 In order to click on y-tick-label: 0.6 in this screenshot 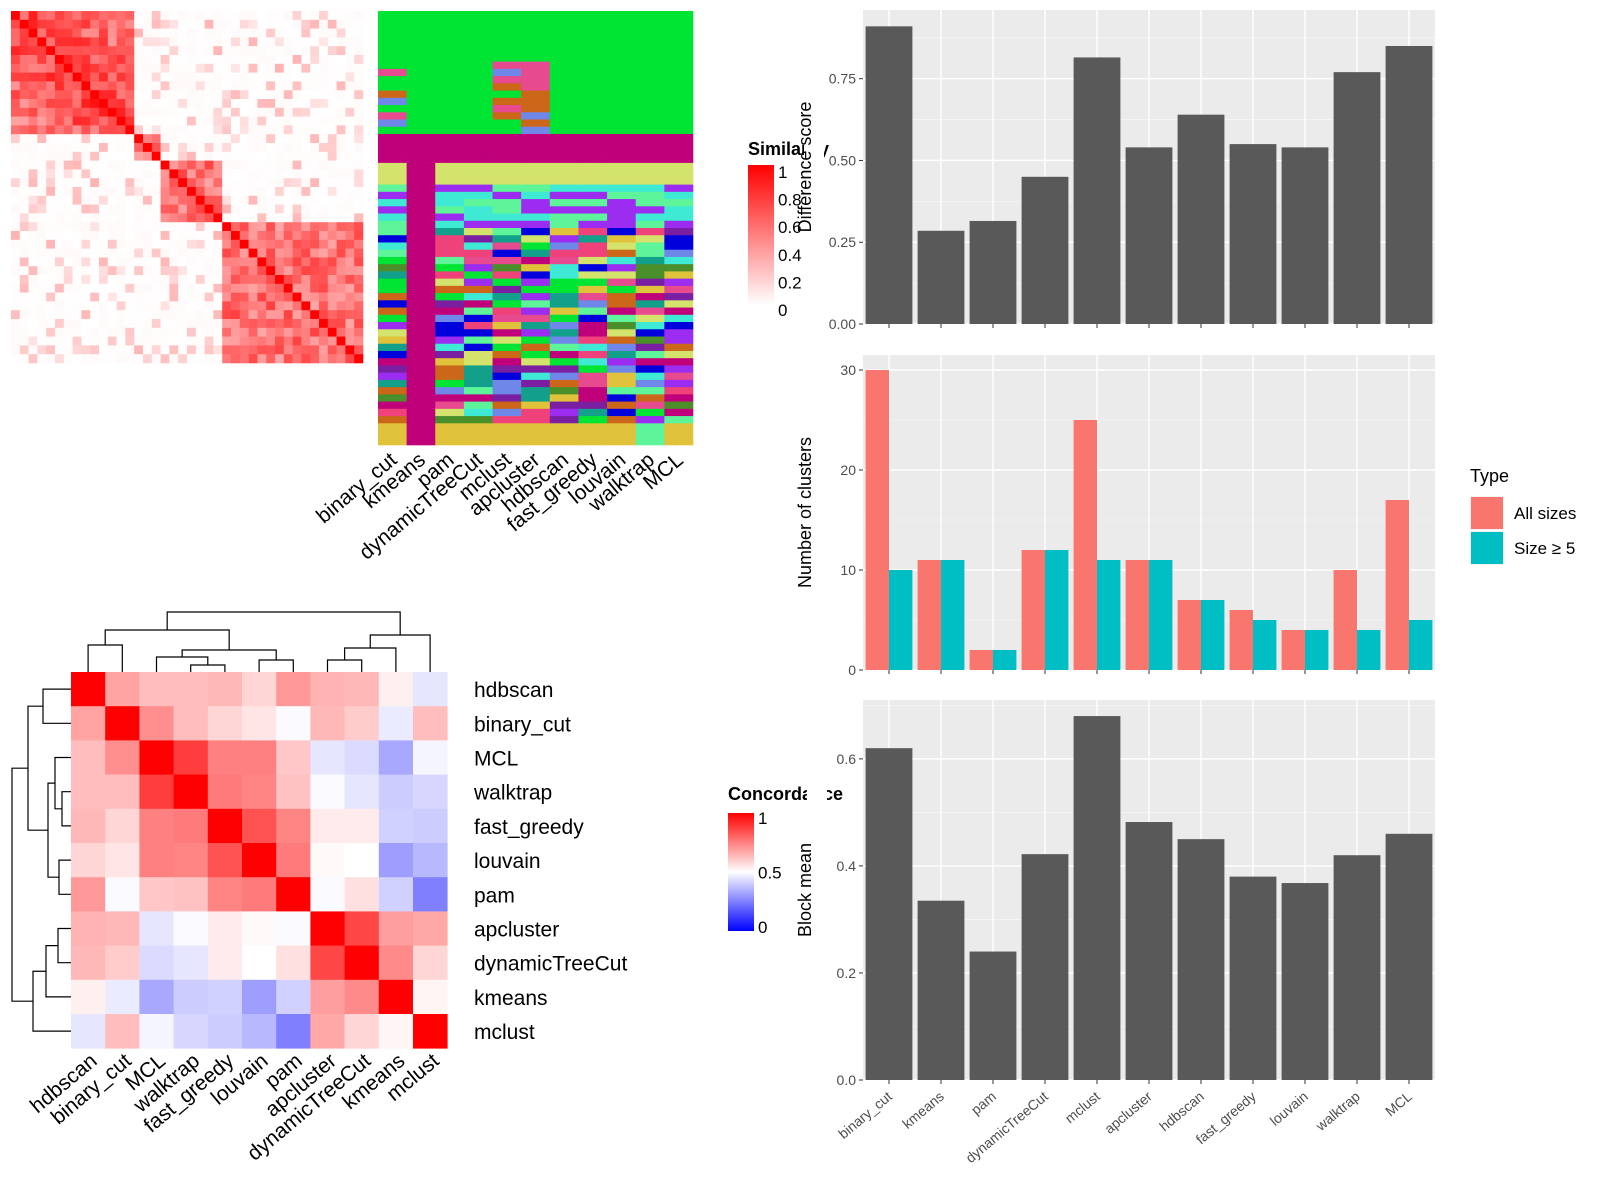, I will do `click(847, 759)`.